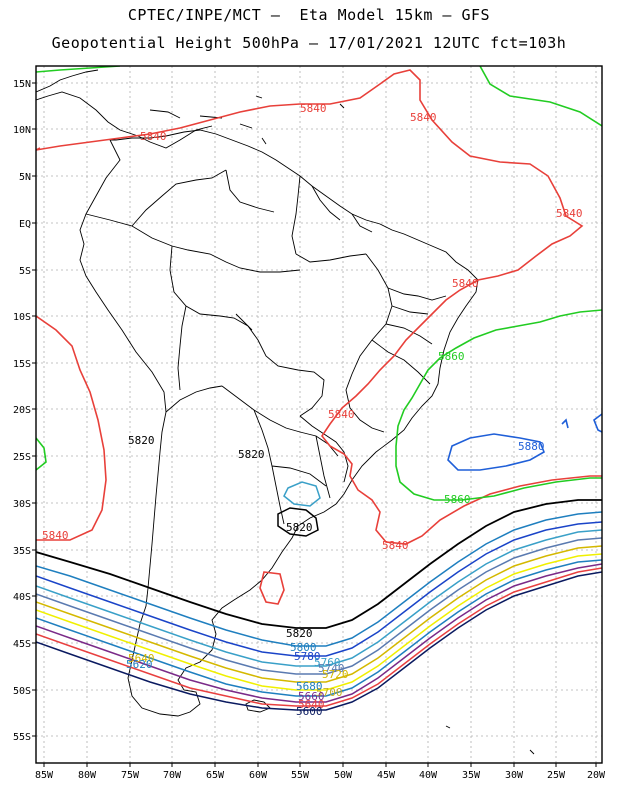 The width and height of the screenshot is (618, 800). I want to click on lon-label: 25W, so click(556, 775).